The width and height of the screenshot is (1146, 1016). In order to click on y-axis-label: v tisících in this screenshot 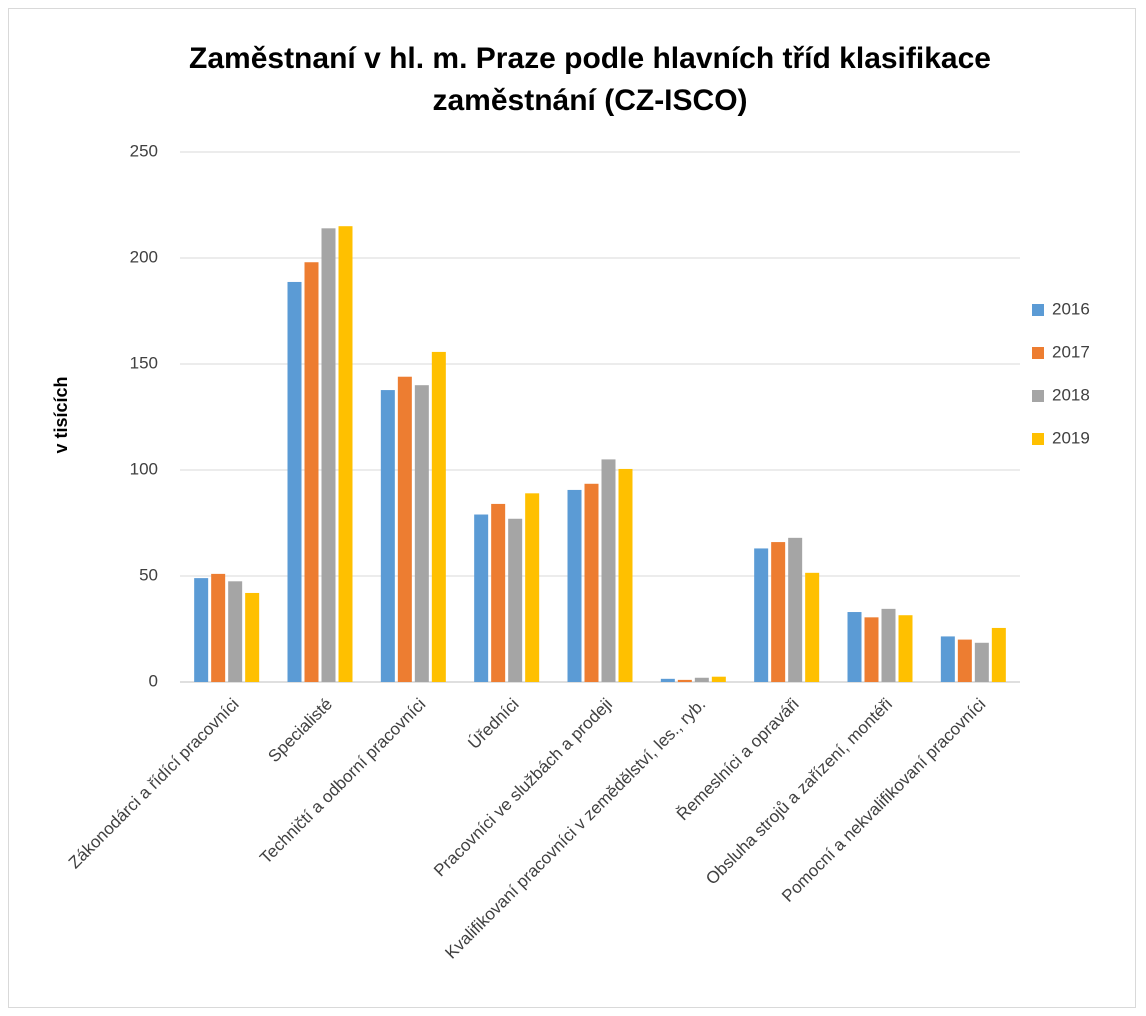, I will do `click(61, 414)`.